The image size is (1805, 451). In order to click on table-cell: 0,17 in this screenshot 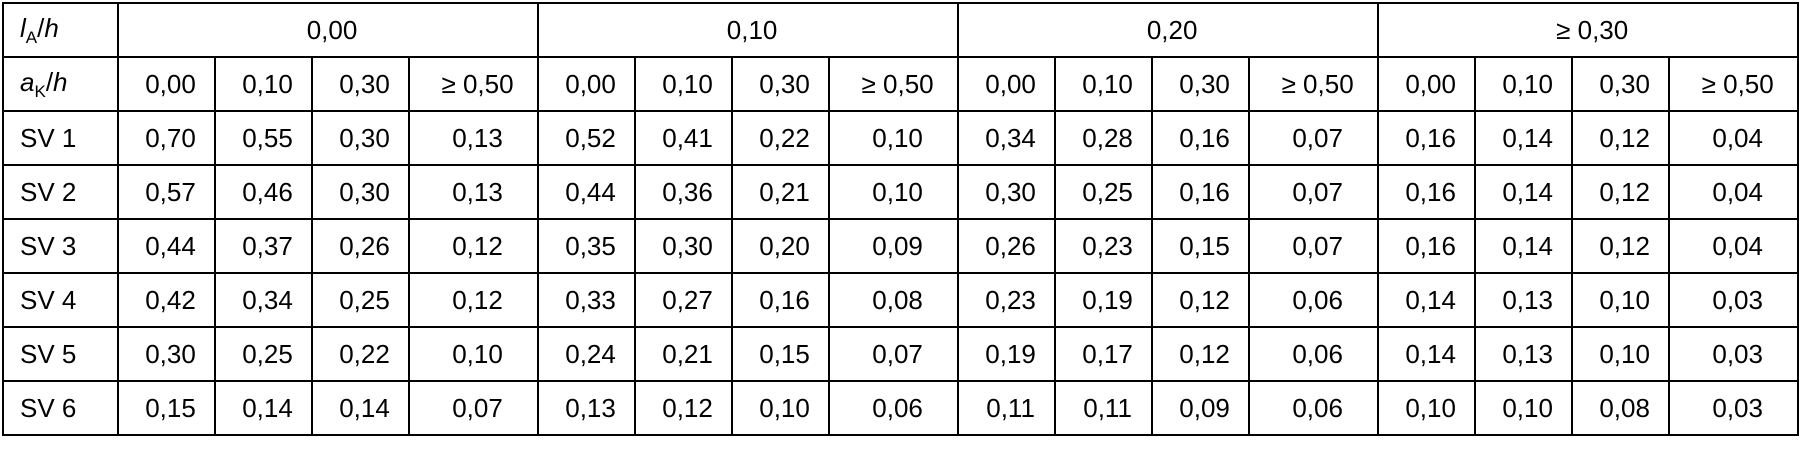, I will do `click(1104, 354)`.